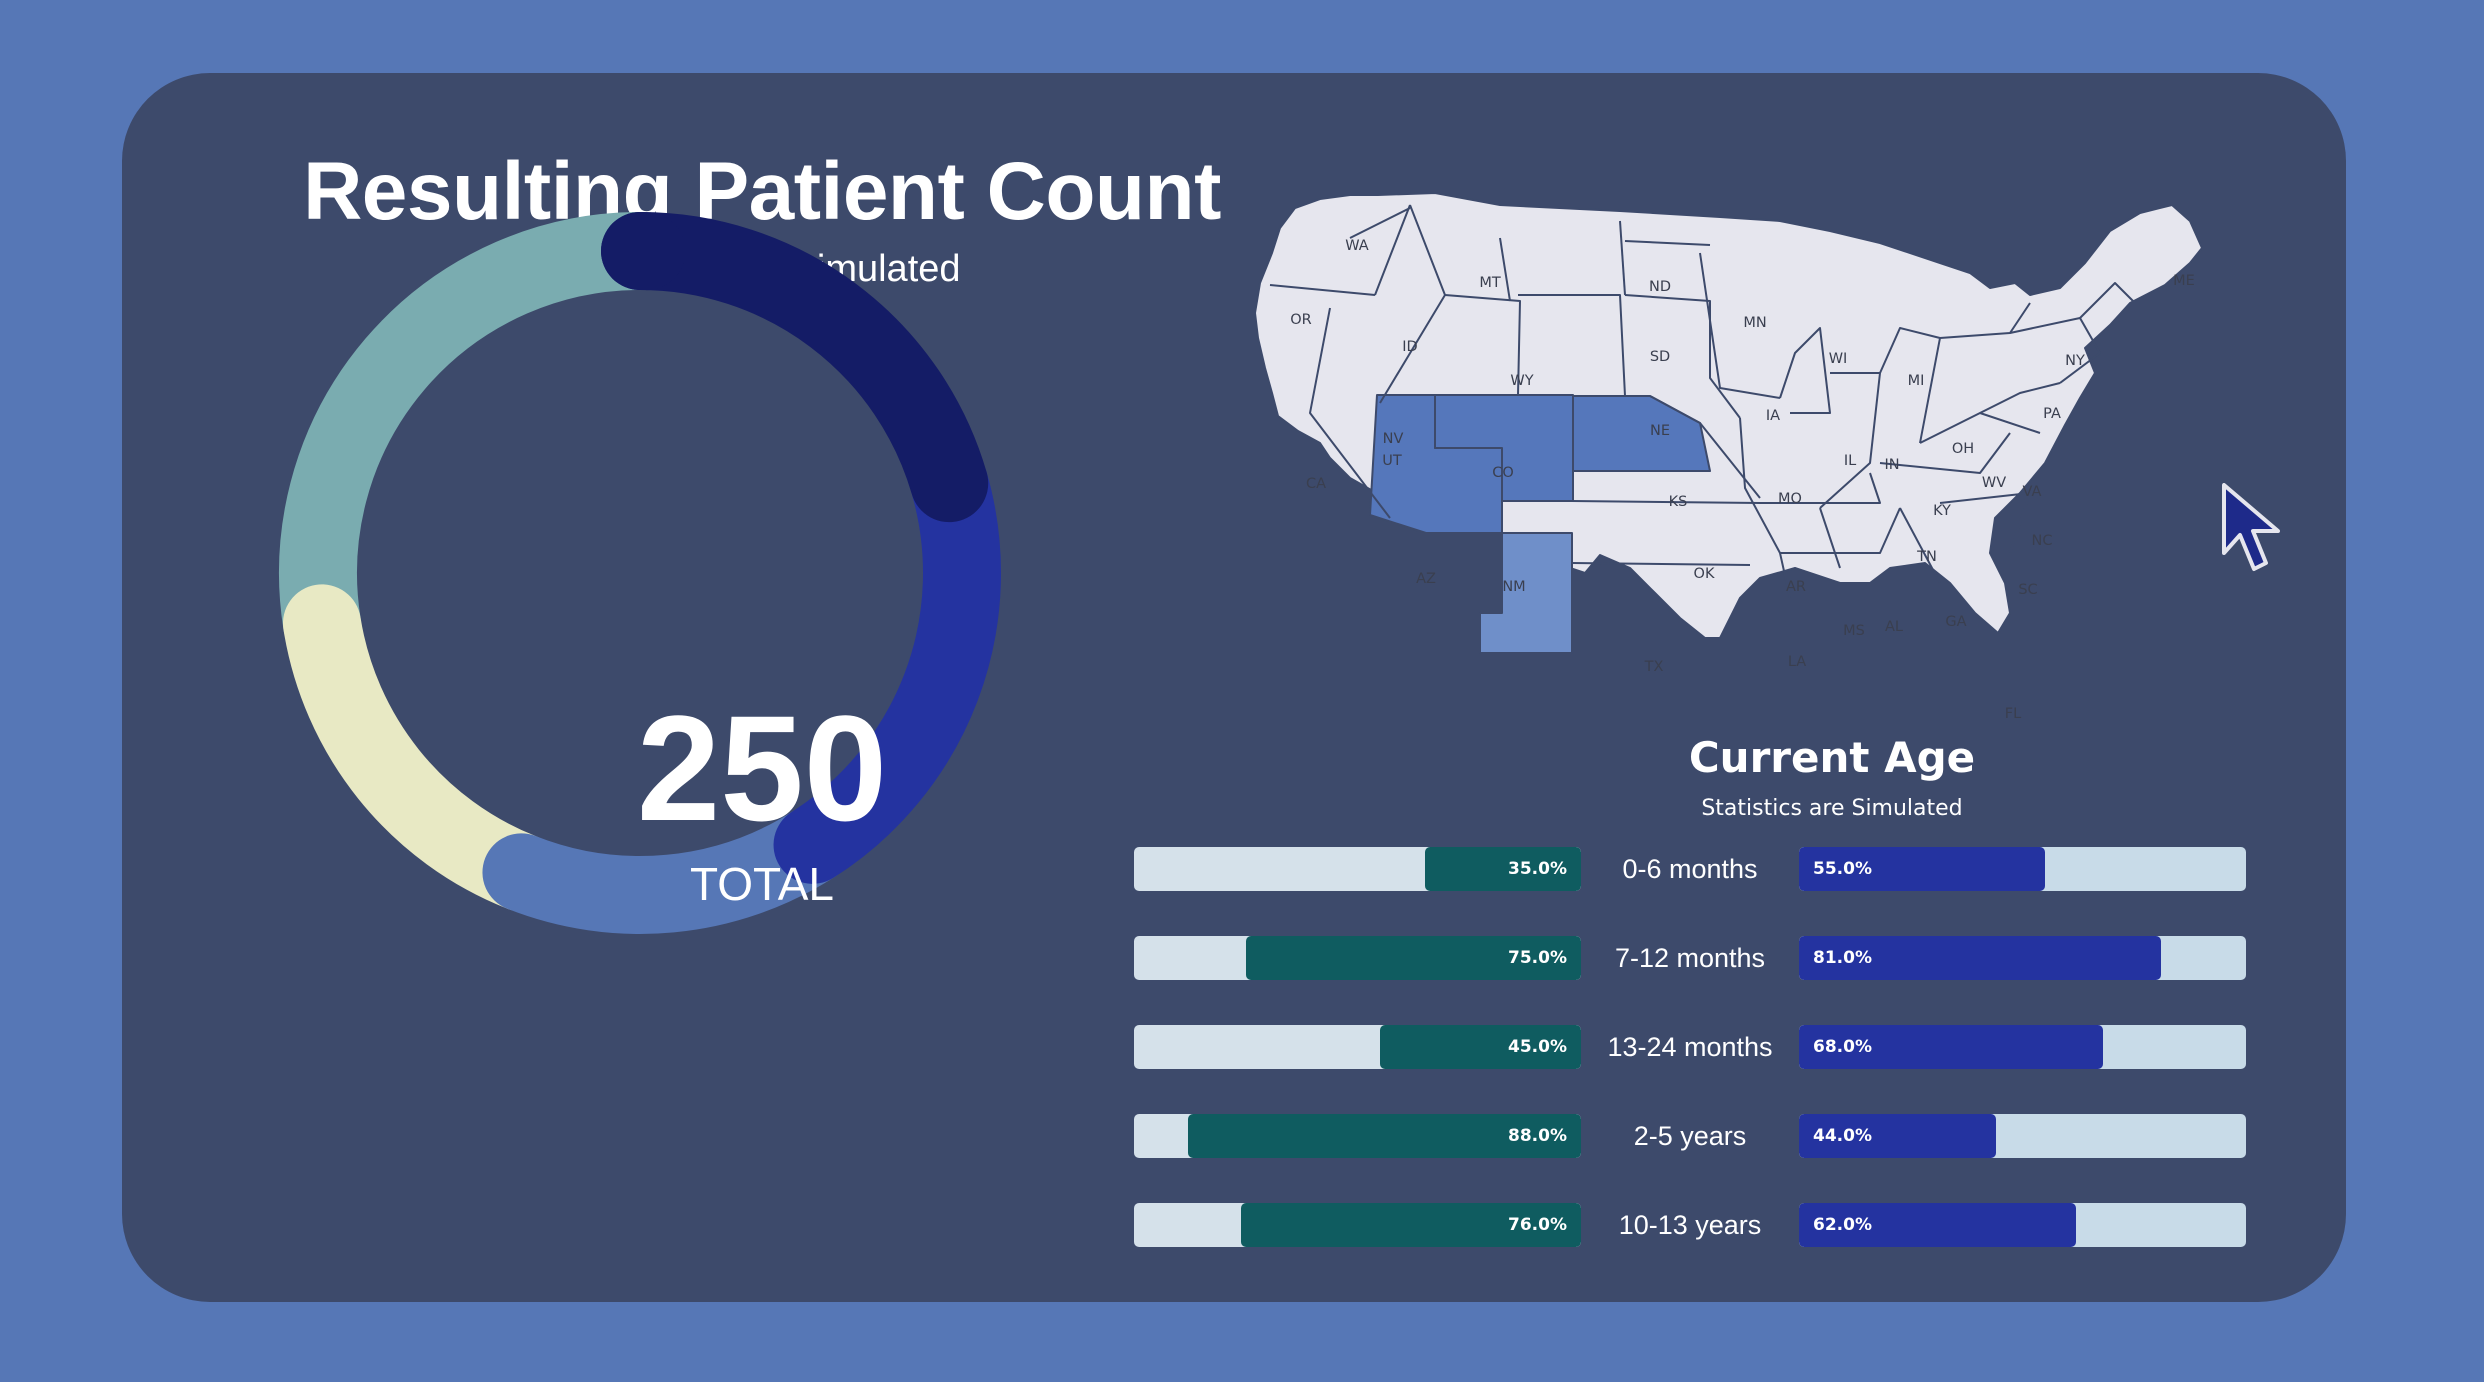 This screenshot has height=1382, width=2484. Describe the element at coordinates (1660, 431) in the screenshot. I see `state-label-ne: NE` at that location.